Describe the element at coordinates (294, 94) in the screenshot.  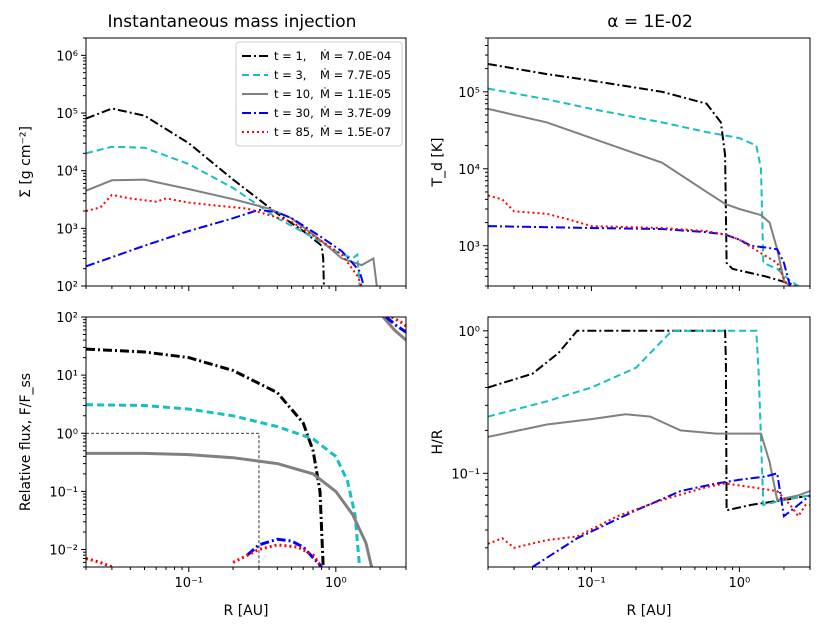
I see `legend-time: t = 10,` at that location.